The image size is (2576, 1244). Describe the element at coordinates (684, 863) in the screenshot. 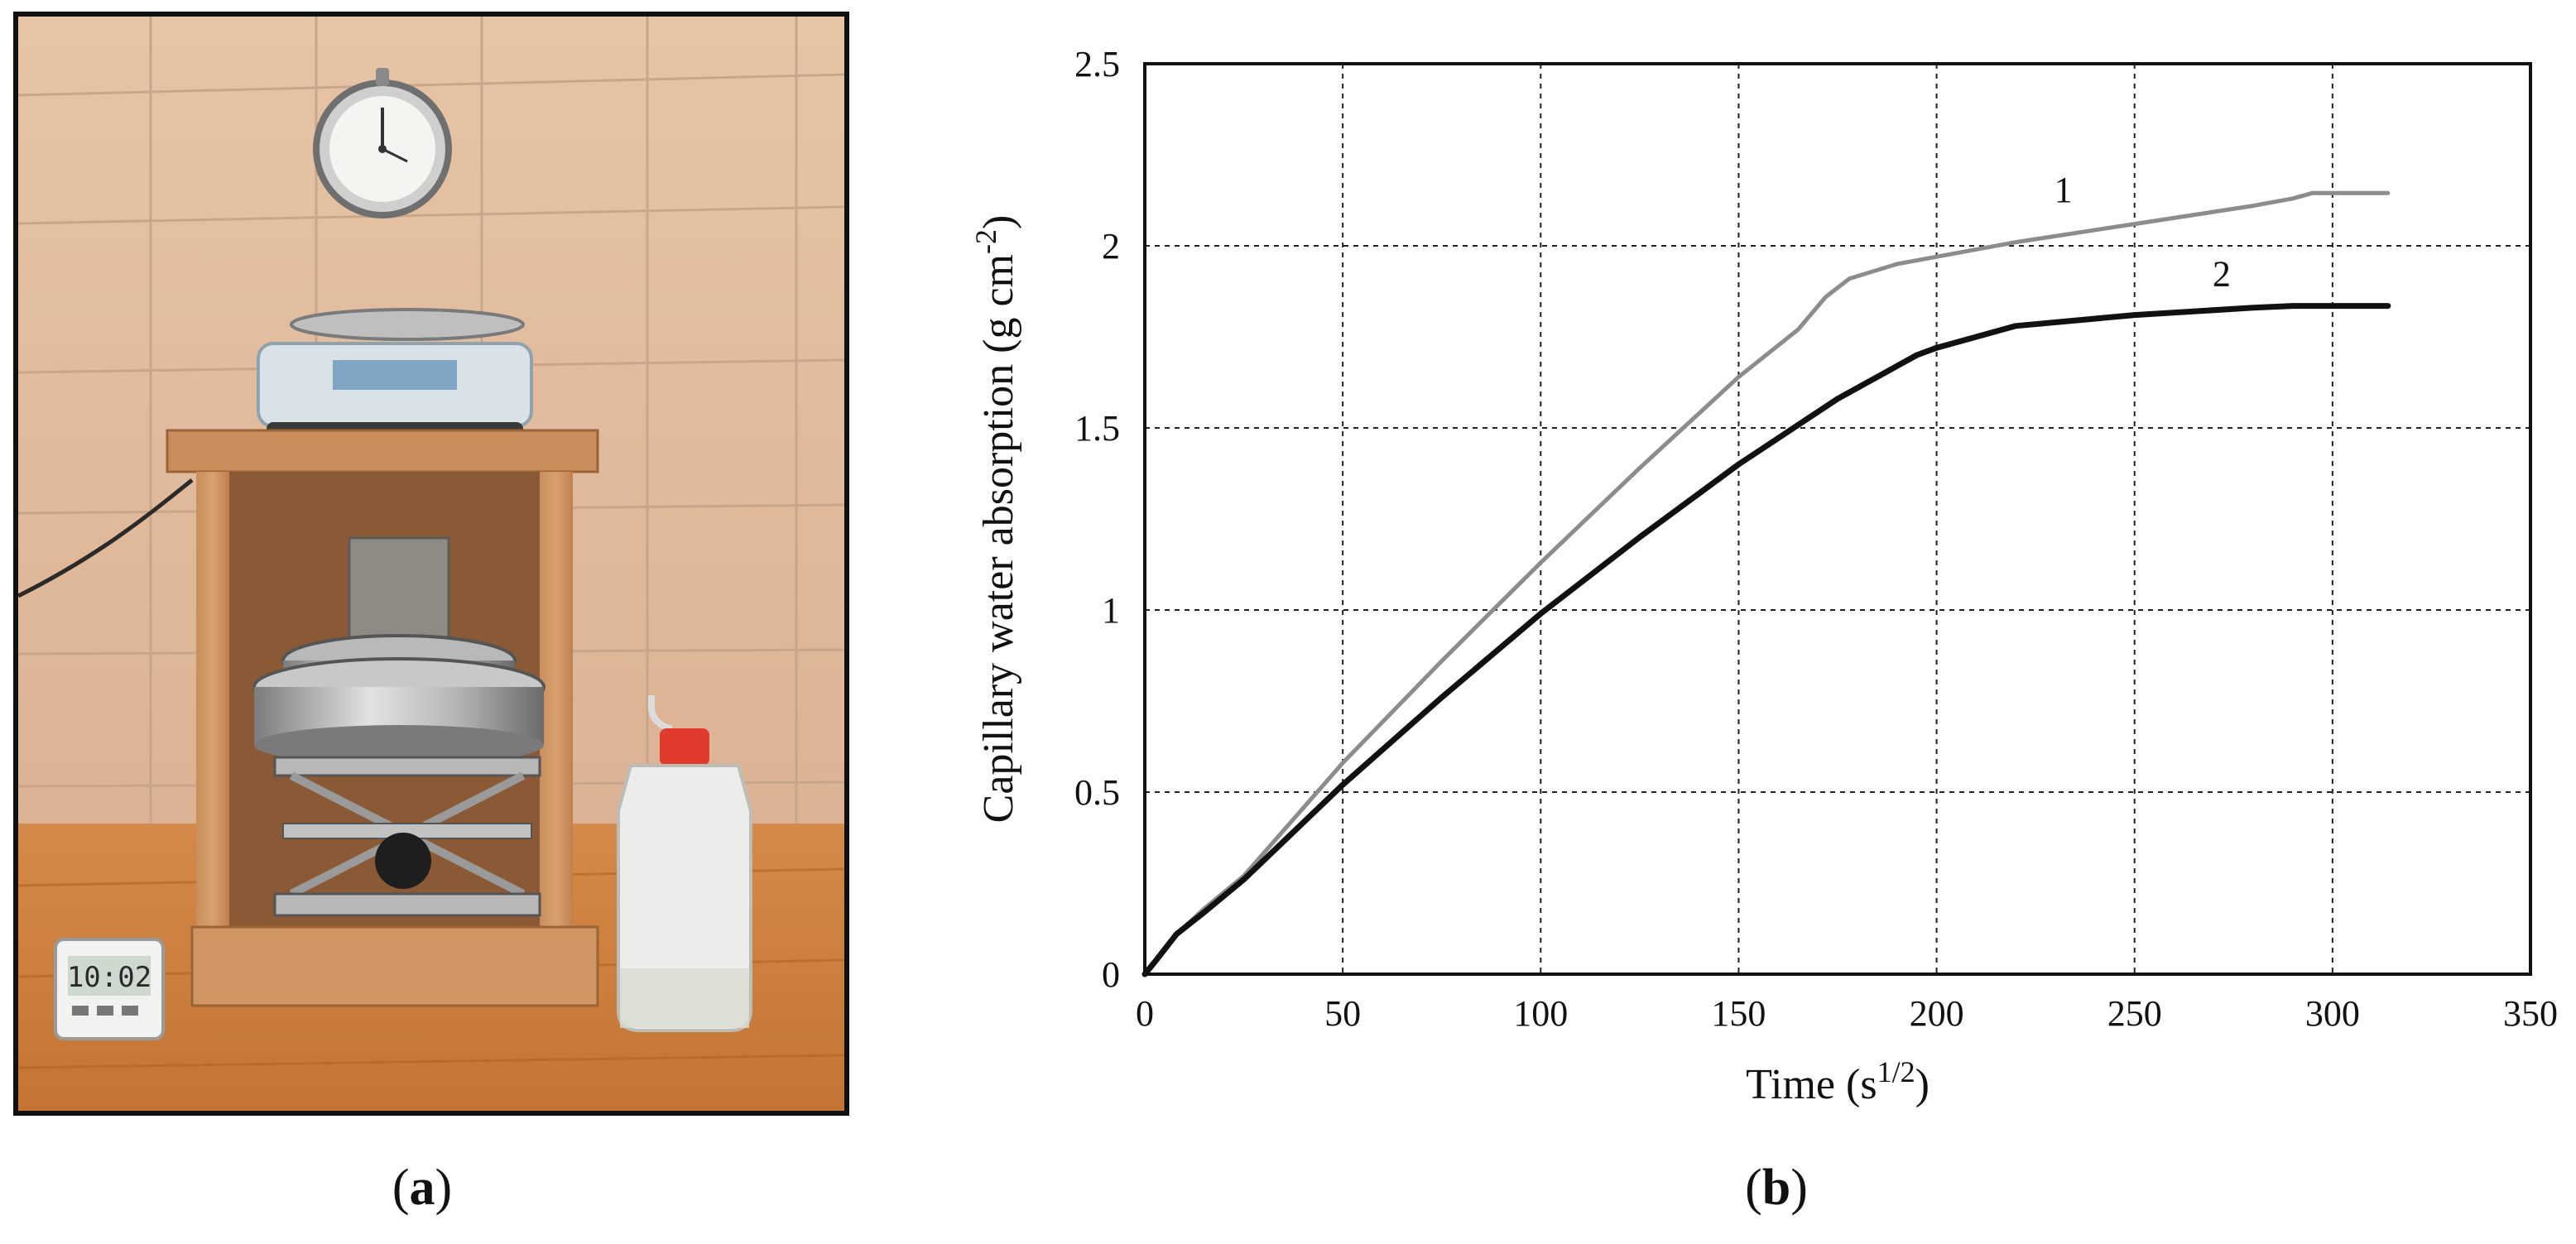

I see `wash-bottle` at that location.